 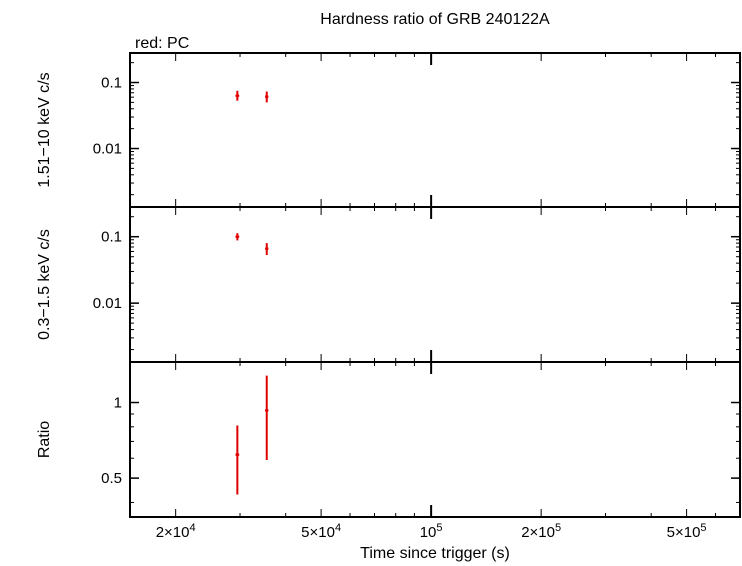 I want to click on y-tick-label: 0.5, so click(x=111, y=478).